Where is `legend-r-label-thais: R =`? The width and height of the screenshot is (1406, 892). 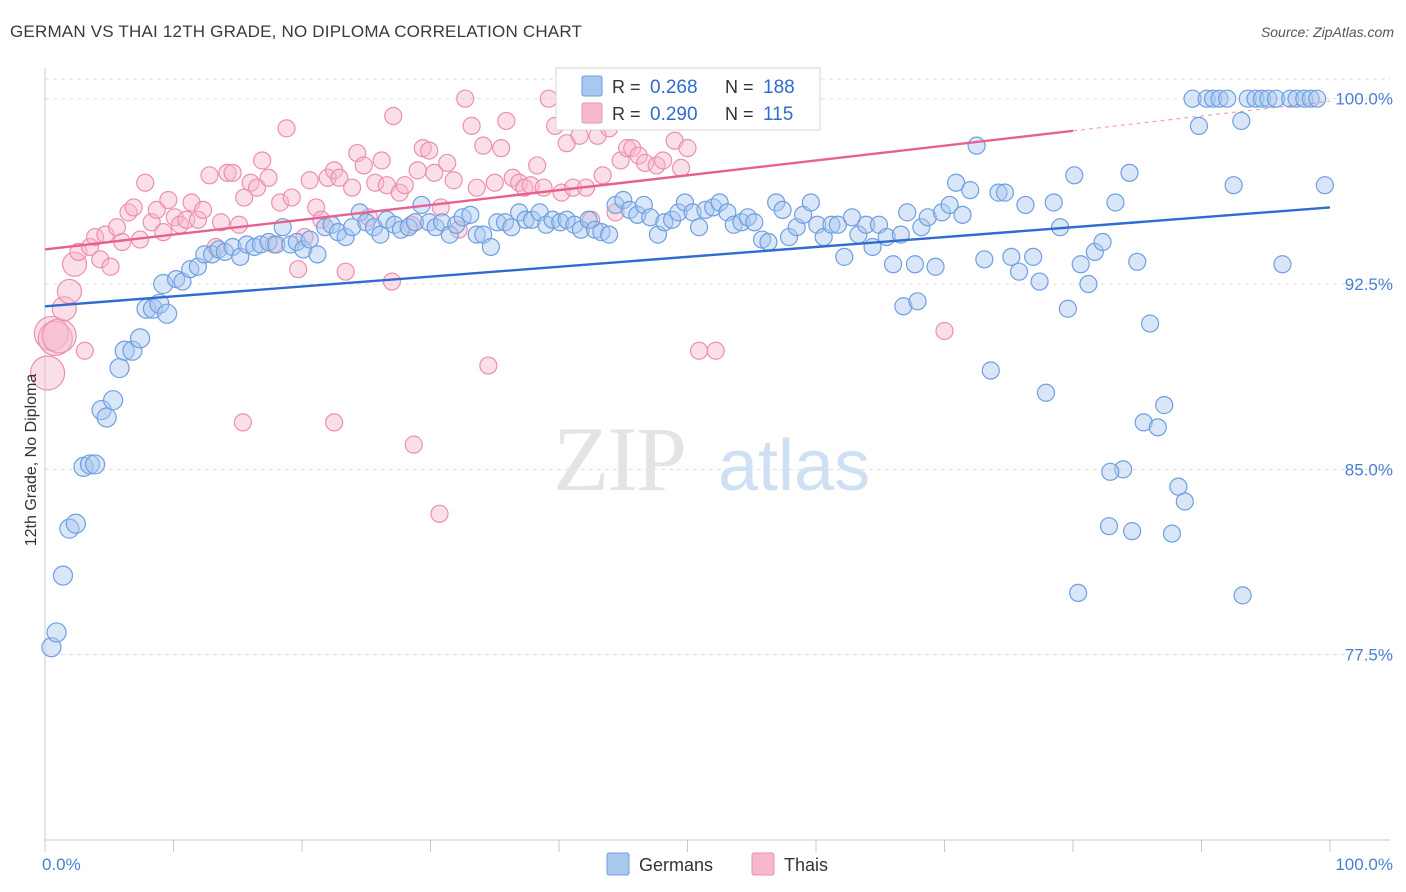 legend-r-label-thais: R = is located at coordinates (626, 114).